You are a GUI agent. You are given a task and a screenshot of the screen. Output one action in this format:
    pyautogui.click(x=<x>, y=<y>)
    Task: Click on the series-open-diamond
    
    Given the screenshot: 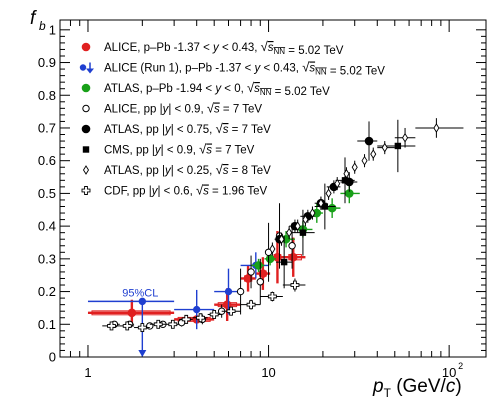 What is the action you would take?
    pyautogui.click(x=366, y=187)
    